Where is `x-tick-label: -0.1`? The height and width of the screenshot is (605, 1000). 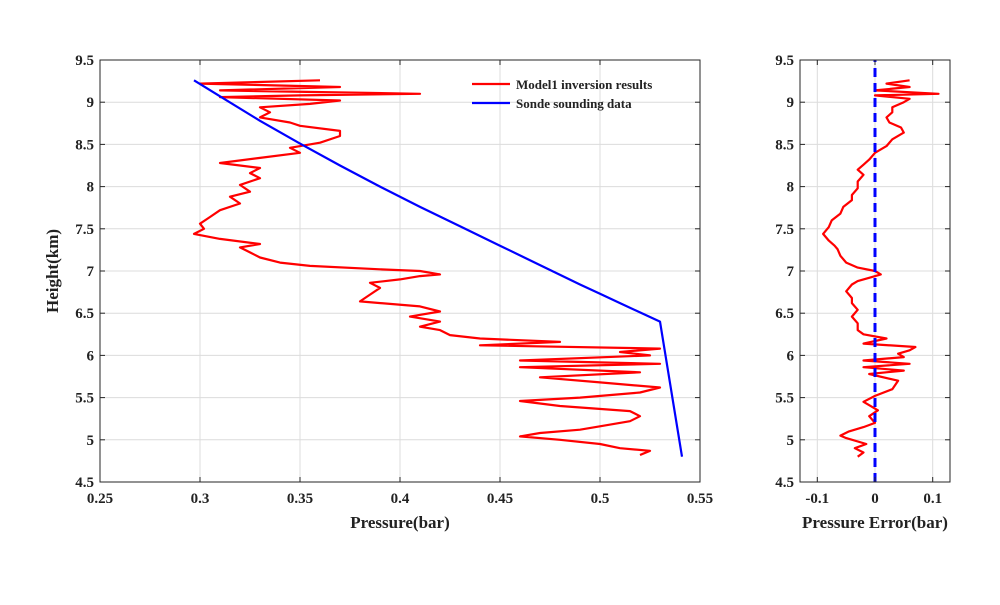
x-tick-label: -0.1 is located at coordinates (817, 499).